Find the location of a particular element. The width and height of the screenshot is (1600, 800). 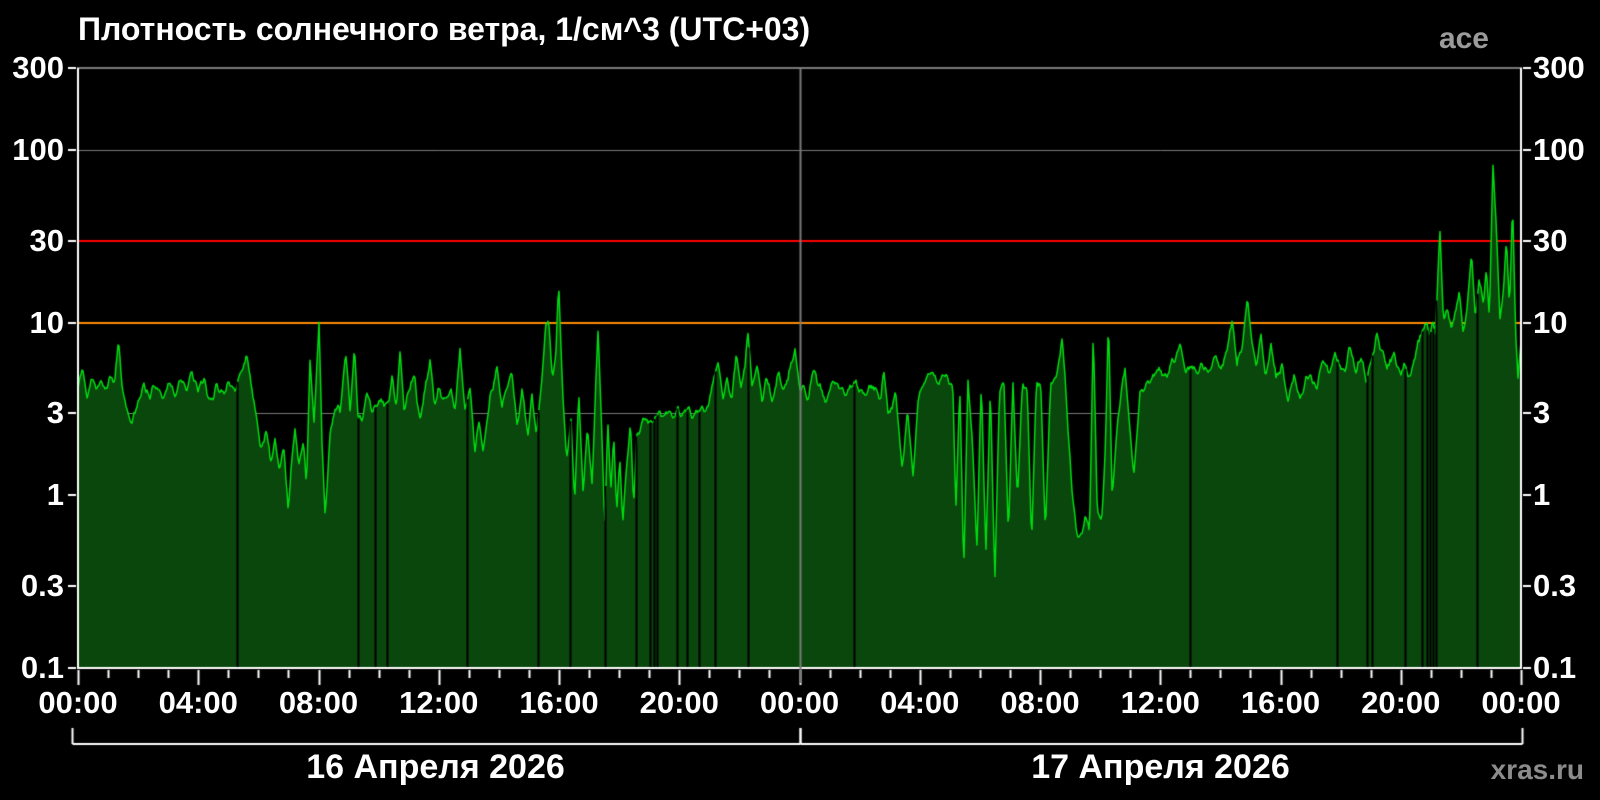

y-tick-label-left-300: 300 is located at coordinates (38, 67).